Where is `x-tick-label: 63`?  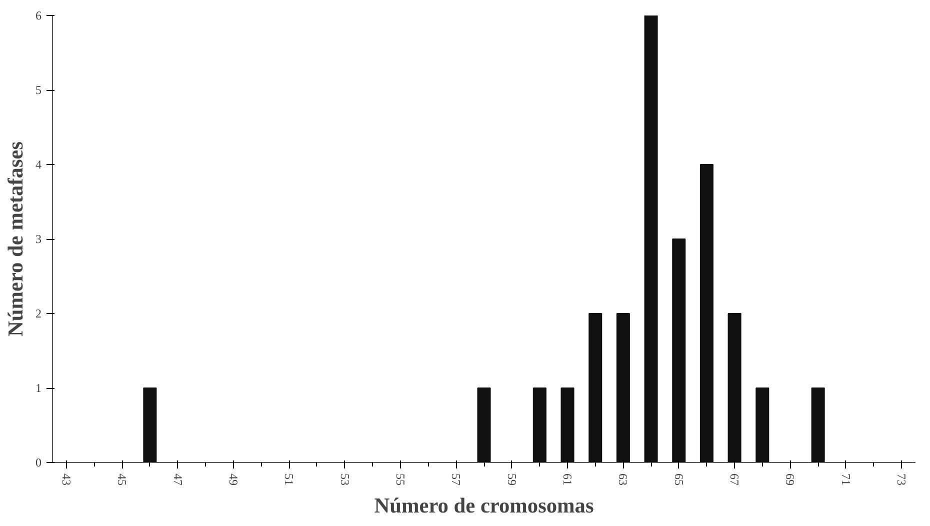
x-tick-label: 63 is located at coordinates (623, 480).